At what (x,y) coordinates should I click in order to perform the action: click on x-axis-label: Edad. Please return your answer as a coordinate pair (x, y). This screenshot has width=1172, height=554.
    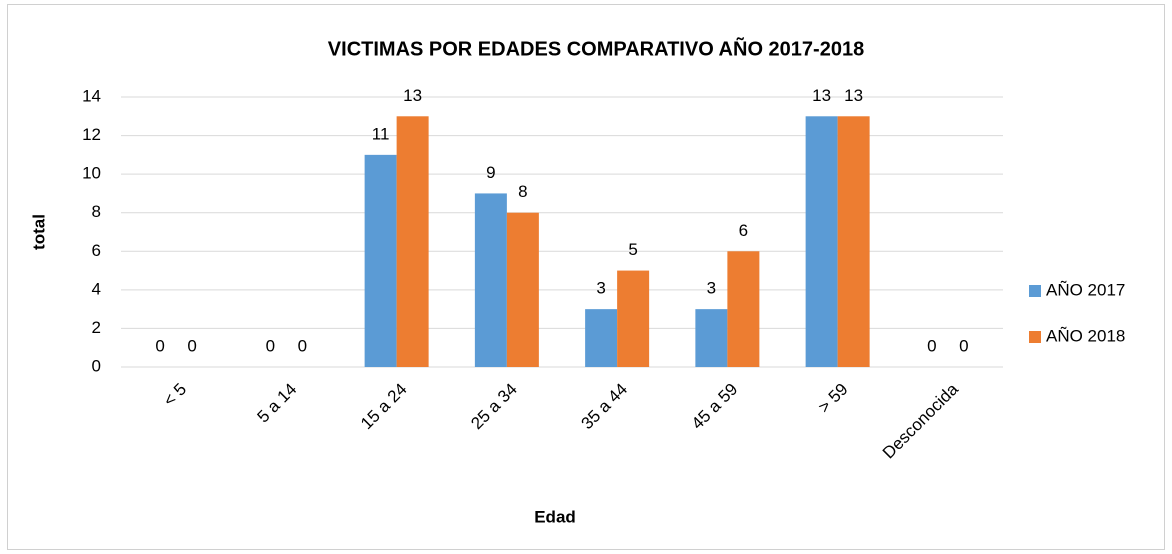
    Looking at the image, I should click on (555, 516).